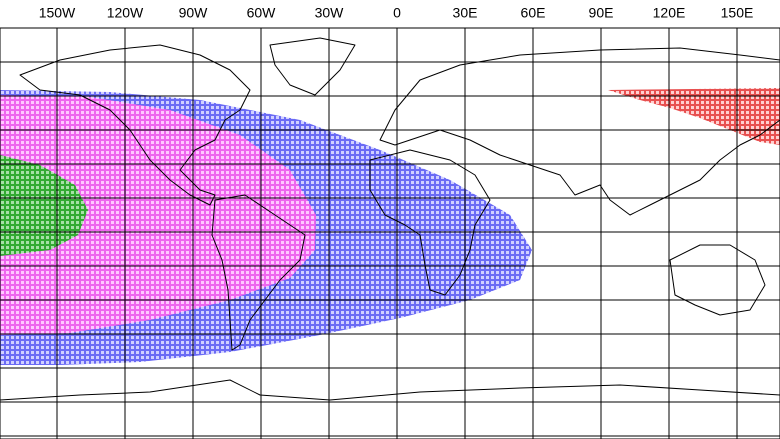  I want to click on south-america, so click(258, 272).